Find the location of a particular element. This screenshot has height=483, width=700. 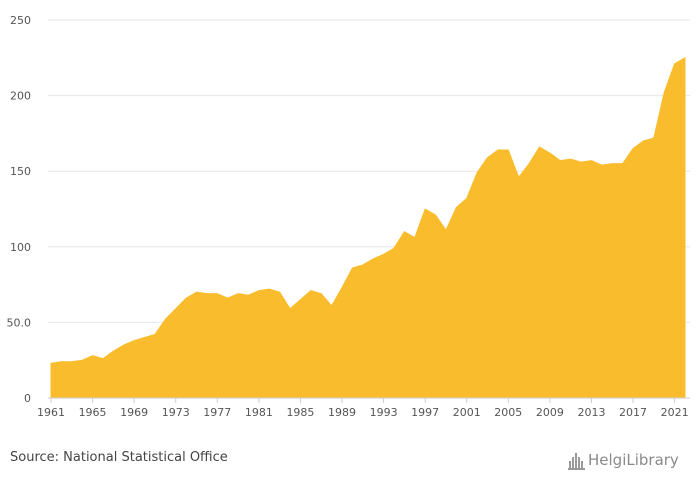

y-tick-label: 150 is located at coordinates (20, 171).